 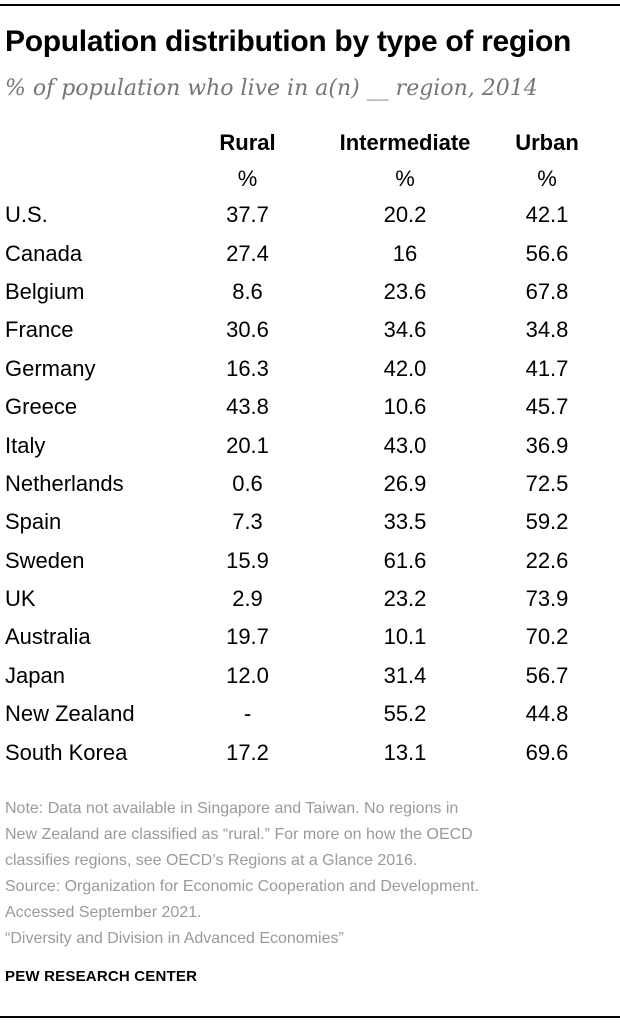 I want to click on country-label: Italy, so click(x=25, y=445).